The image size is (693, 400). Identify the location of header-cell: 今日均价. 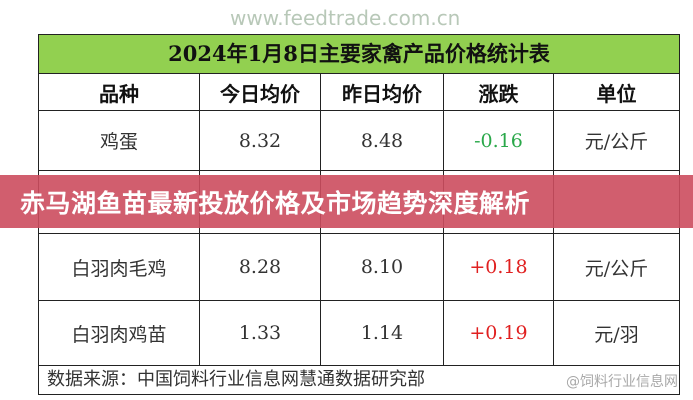
(260, 92).